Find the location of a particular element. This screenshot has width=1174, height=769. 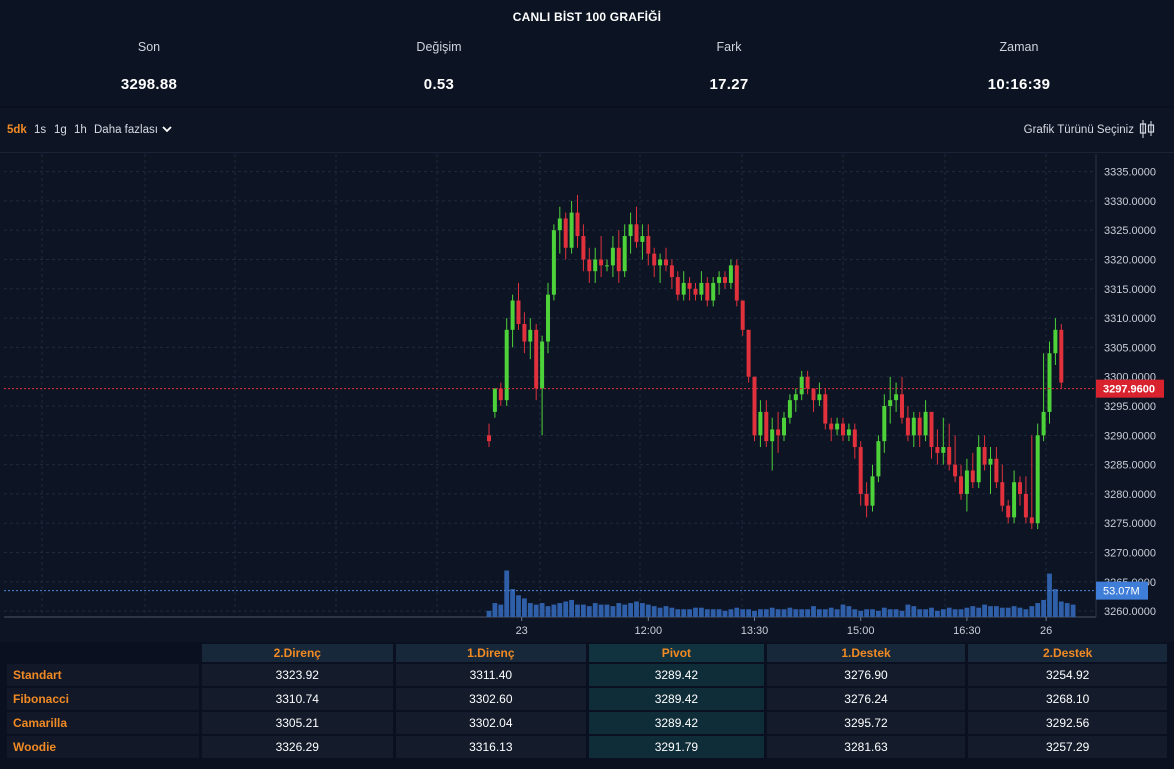

page-title: CANLI BİST 100 GRAFİĞİ is located at coordinates (587, 17).